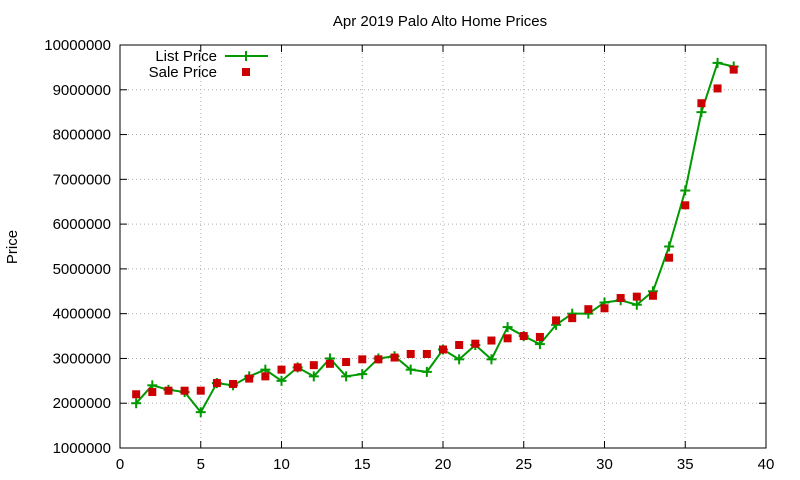 Image resolution: width=800 pixels, height=480 pixels. I want to click on y-tick-label: 1000000, so click(82, 448).